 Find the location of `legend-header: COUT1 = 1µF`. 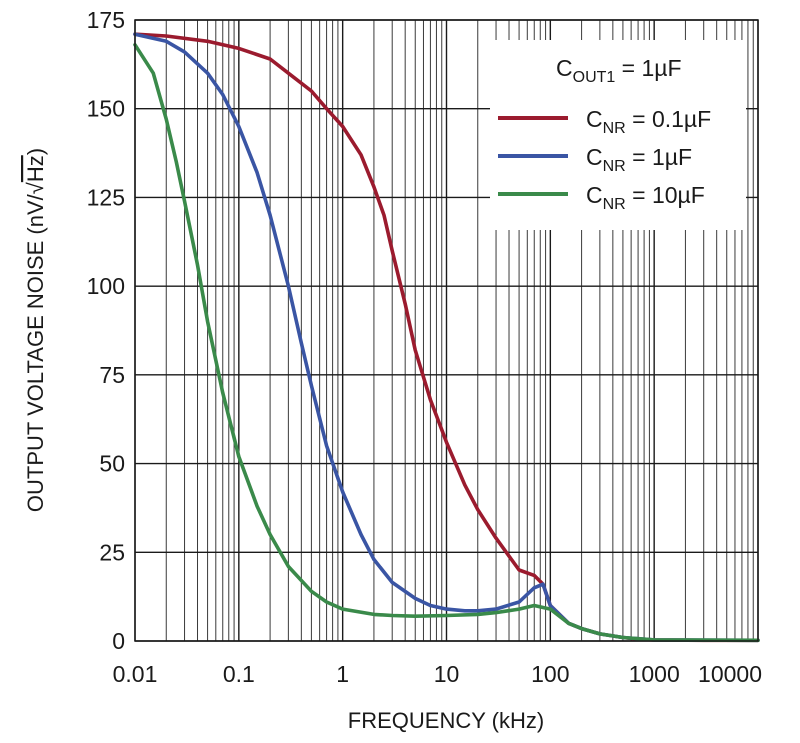

legend-header: COUT1 = 1µF is located at coordinates (619, 70).